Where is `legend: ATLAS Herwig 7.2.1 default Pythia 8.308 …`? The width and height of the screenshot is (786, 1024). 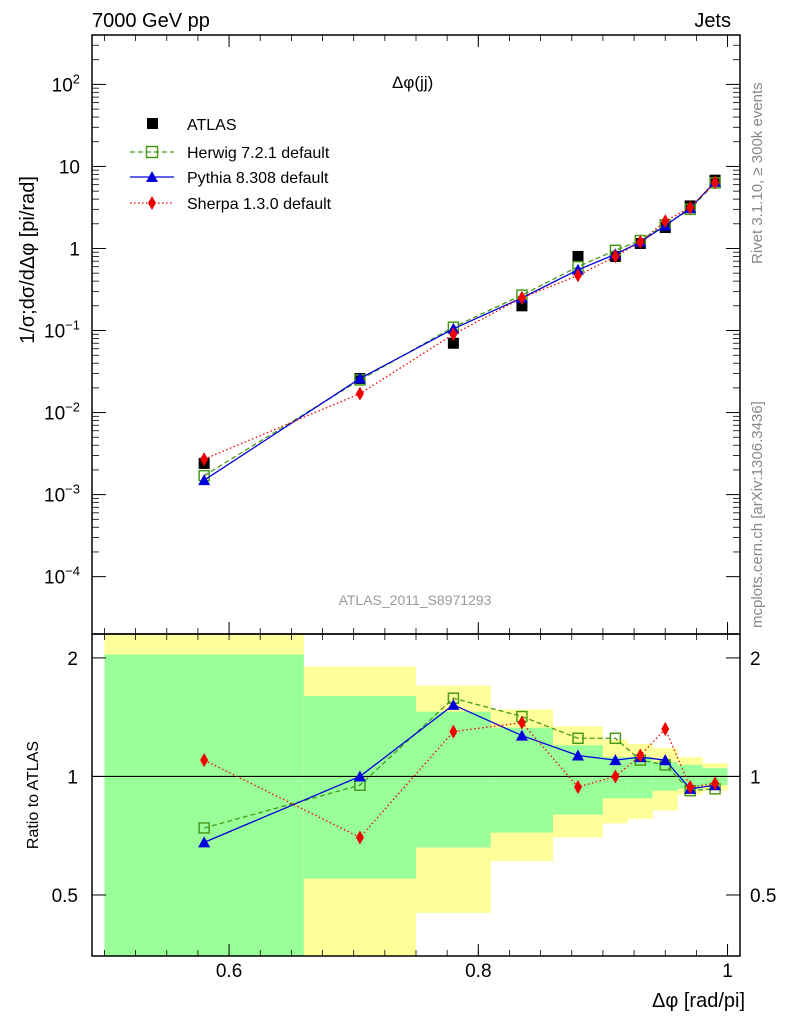 legend: ATLAS Herwig 7.2.1 default Pythia 8.308 … is located at coordinates (231, 165).